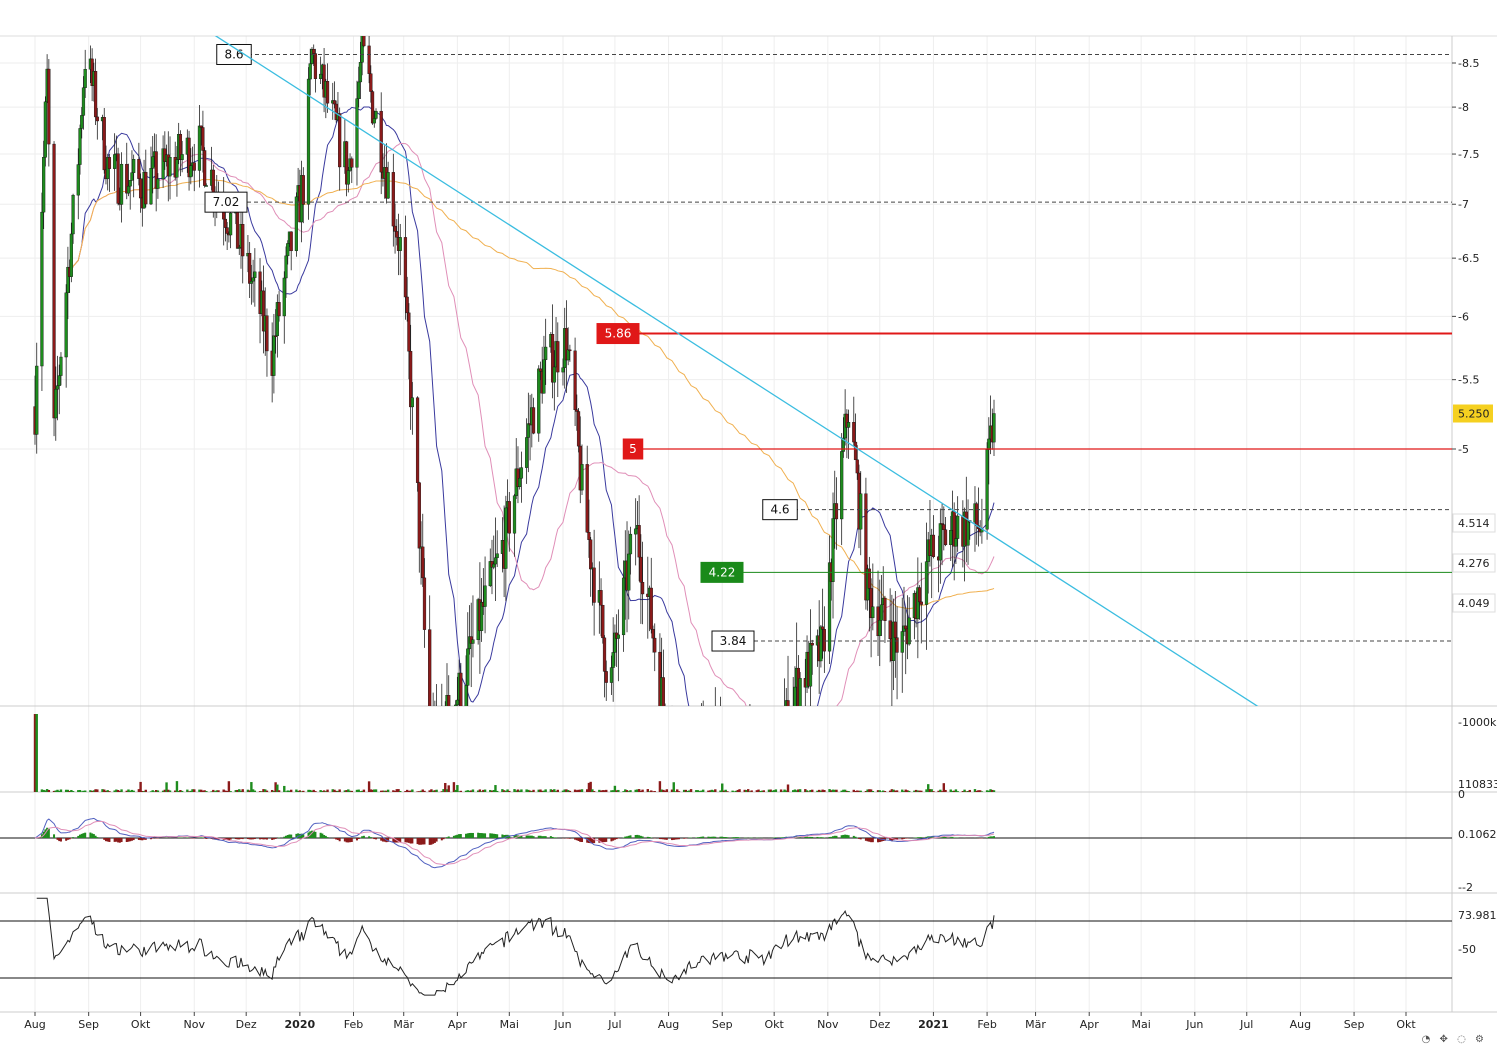  Describe the element at coordinates (1468, 154) in the screenshot. I see `y-tick-label: -7.5` at that location.